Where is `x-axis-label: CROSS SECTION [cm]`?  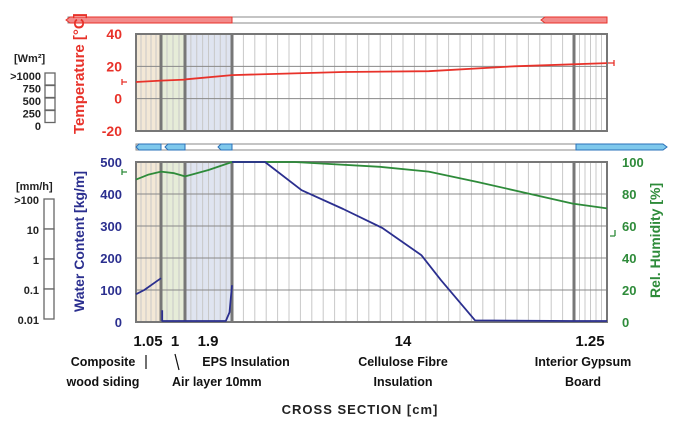
x-axis-label: CROSS SECTION [cm] is located at coordinates (360, 409).